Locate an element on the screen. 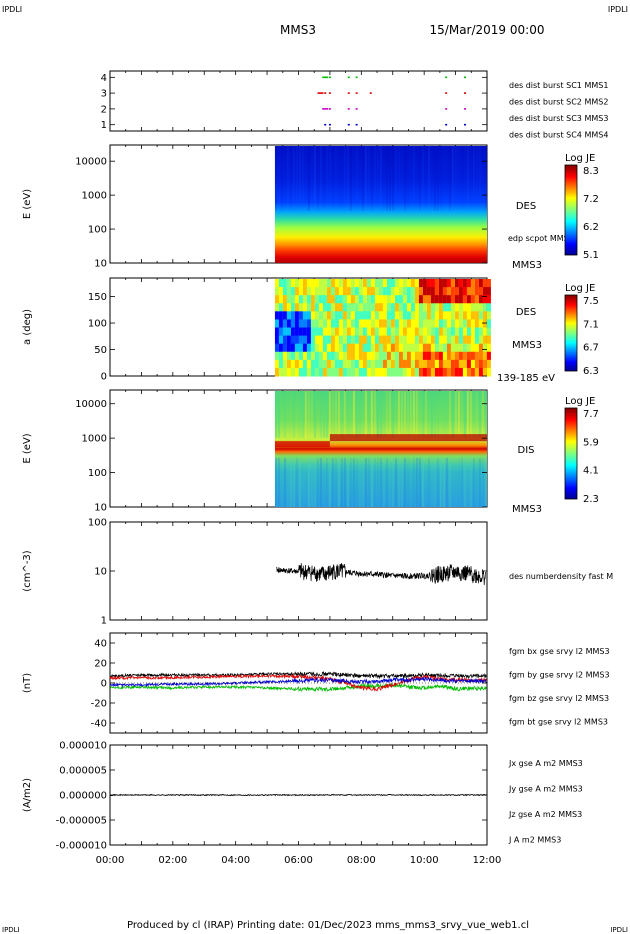  colorbar-tick: 2.3 is located at coordinates (591, 499).